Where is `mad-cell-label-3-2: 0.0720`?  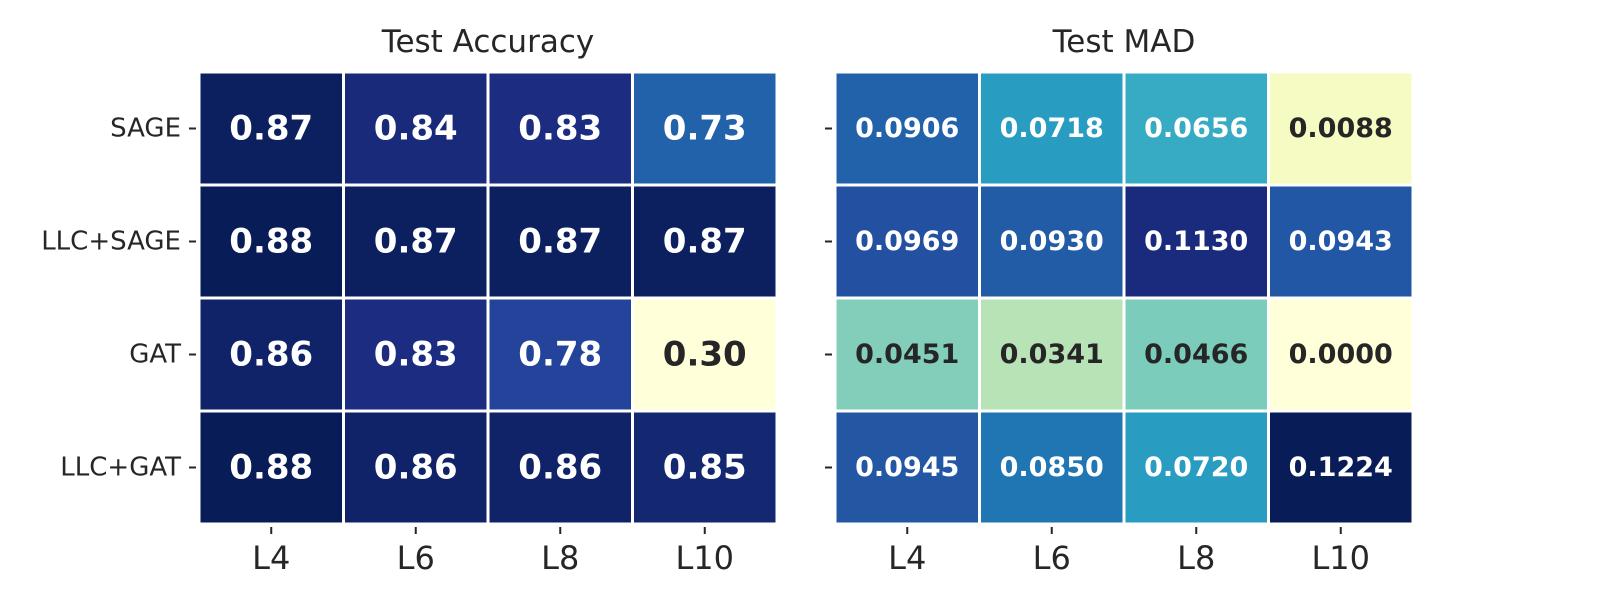
mad-cell-label-3-2: 0.0720 is located at coordinates (1196, 467).